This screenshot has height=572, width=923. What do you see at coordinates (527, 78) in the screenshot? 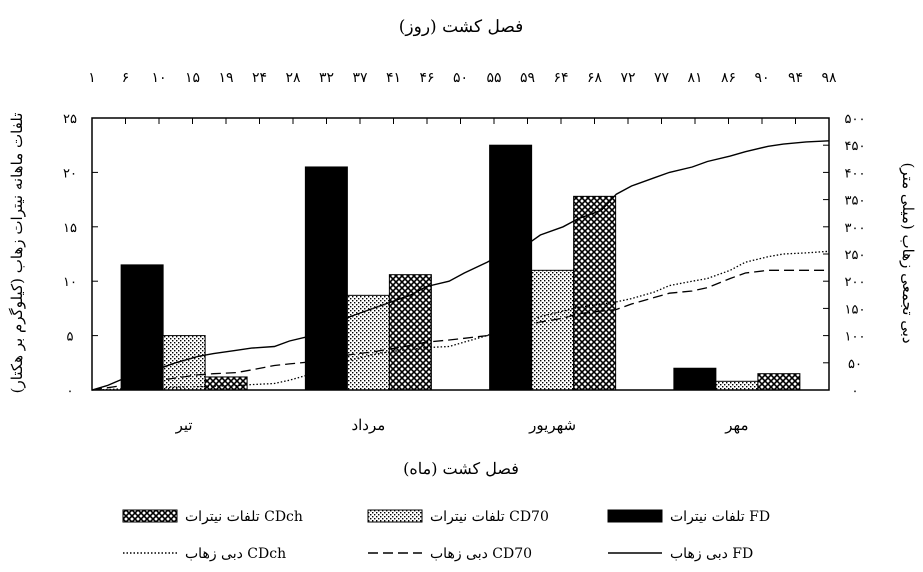
I see `day-tick-label-13: ۵۹` at bounding box center [527, 78].